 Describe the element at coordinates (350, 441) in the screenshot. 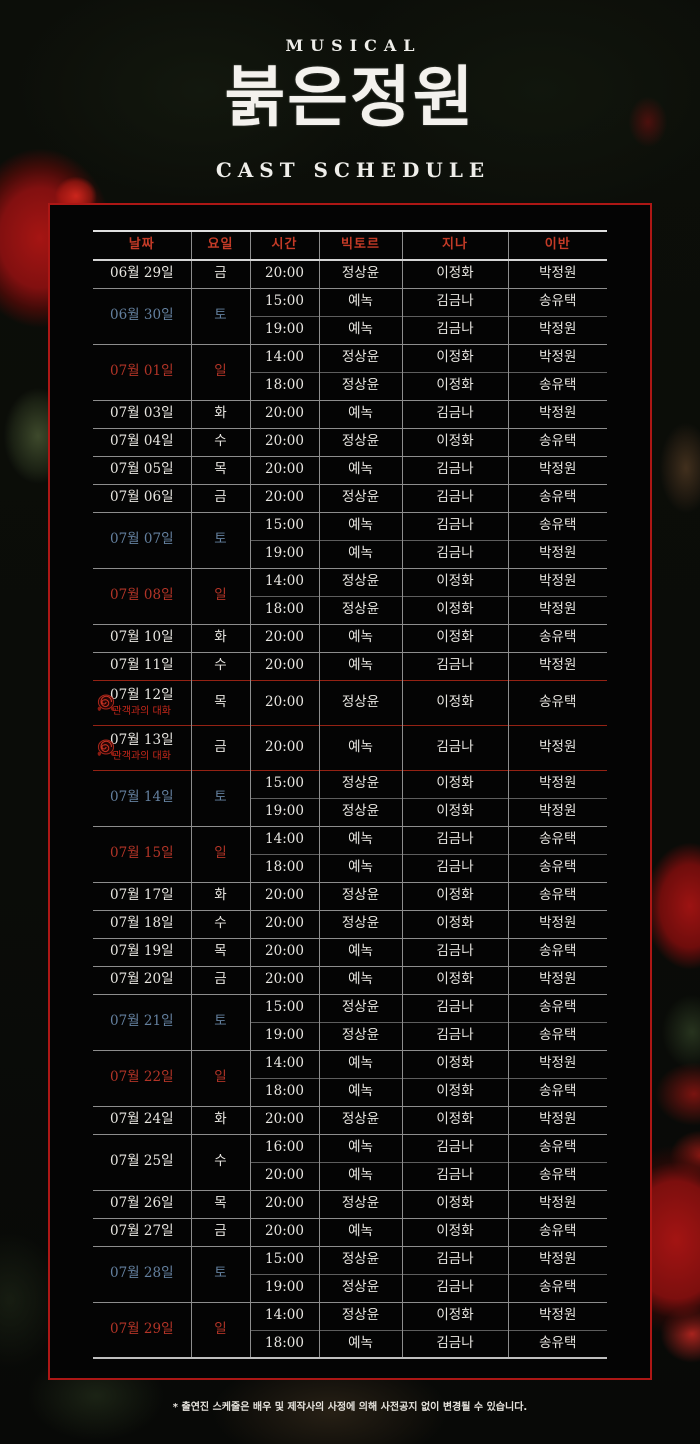

I see `schedule-row: 07월 04일 수 20:00 정상윤 이정화 송유택` at that location.